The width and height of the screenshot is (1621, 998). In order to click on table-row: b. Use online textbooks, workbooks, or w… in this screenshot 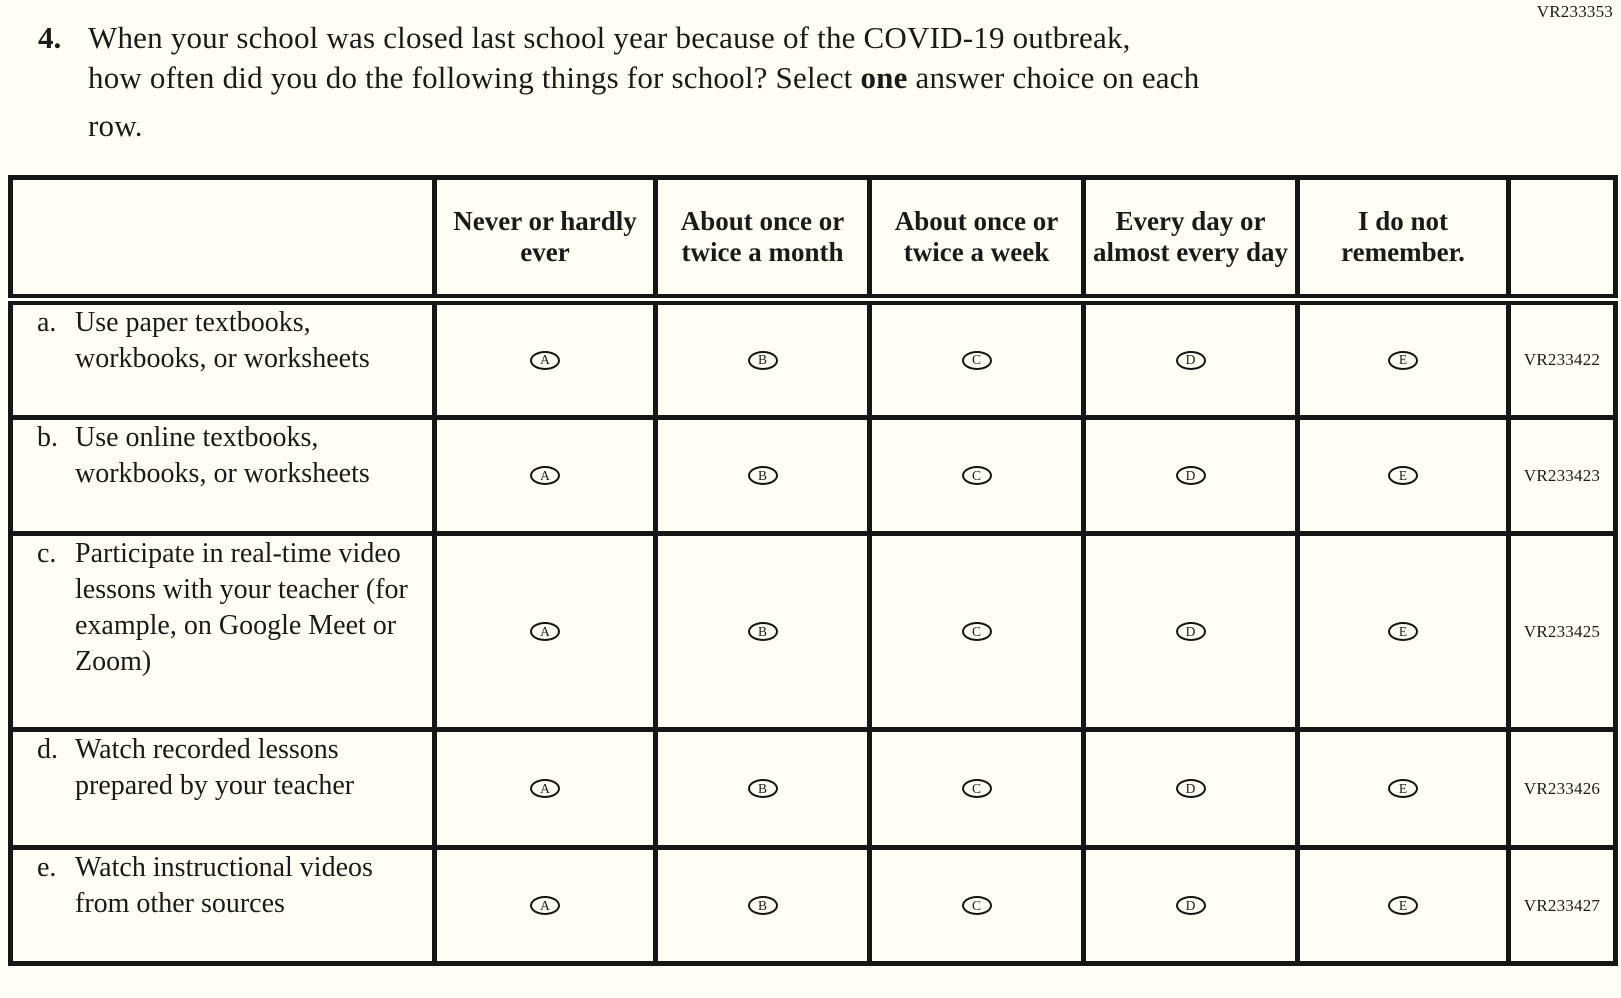, I will do `click(813, 475)`.